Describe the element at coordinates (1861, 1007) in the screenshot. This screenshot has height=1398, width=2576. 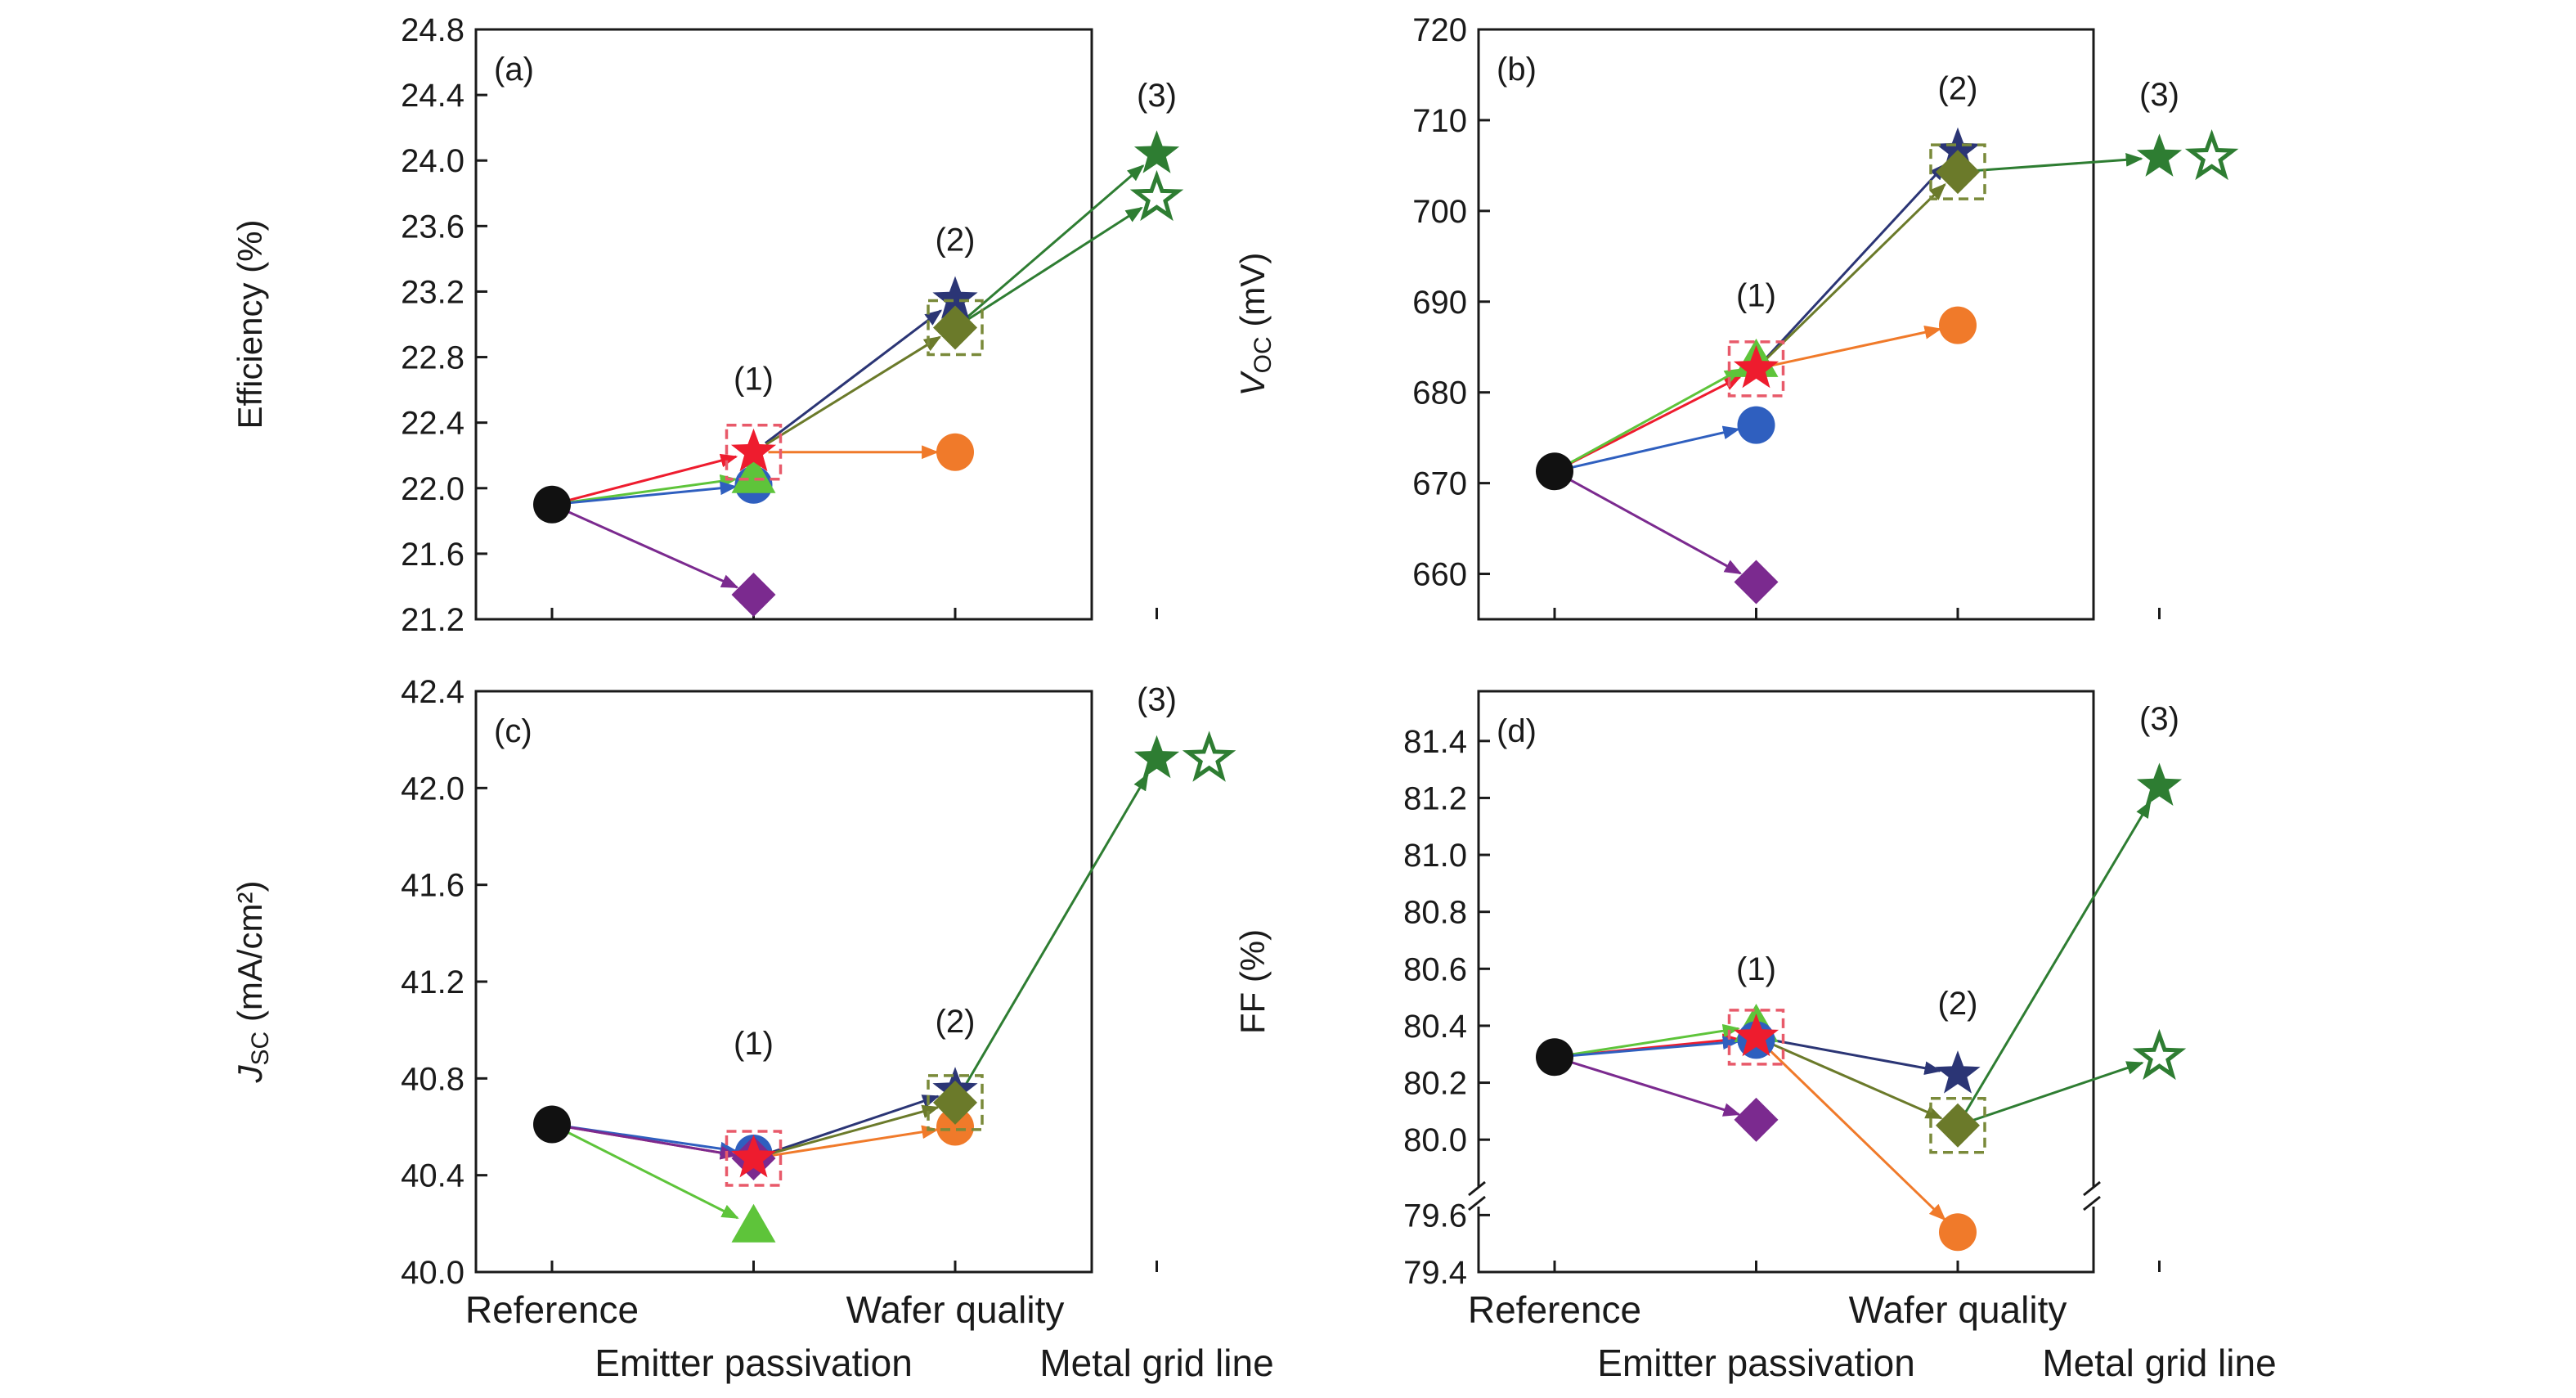
I see `markers-d` at that location.